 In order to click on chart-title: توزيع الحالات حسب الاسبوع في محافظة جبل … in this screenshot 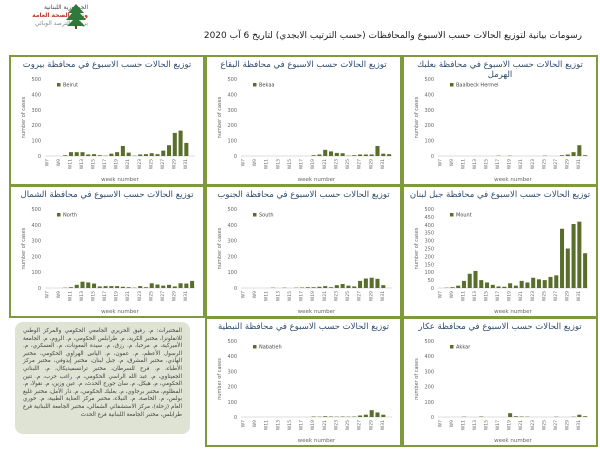, I will do `click(500, 195)`.